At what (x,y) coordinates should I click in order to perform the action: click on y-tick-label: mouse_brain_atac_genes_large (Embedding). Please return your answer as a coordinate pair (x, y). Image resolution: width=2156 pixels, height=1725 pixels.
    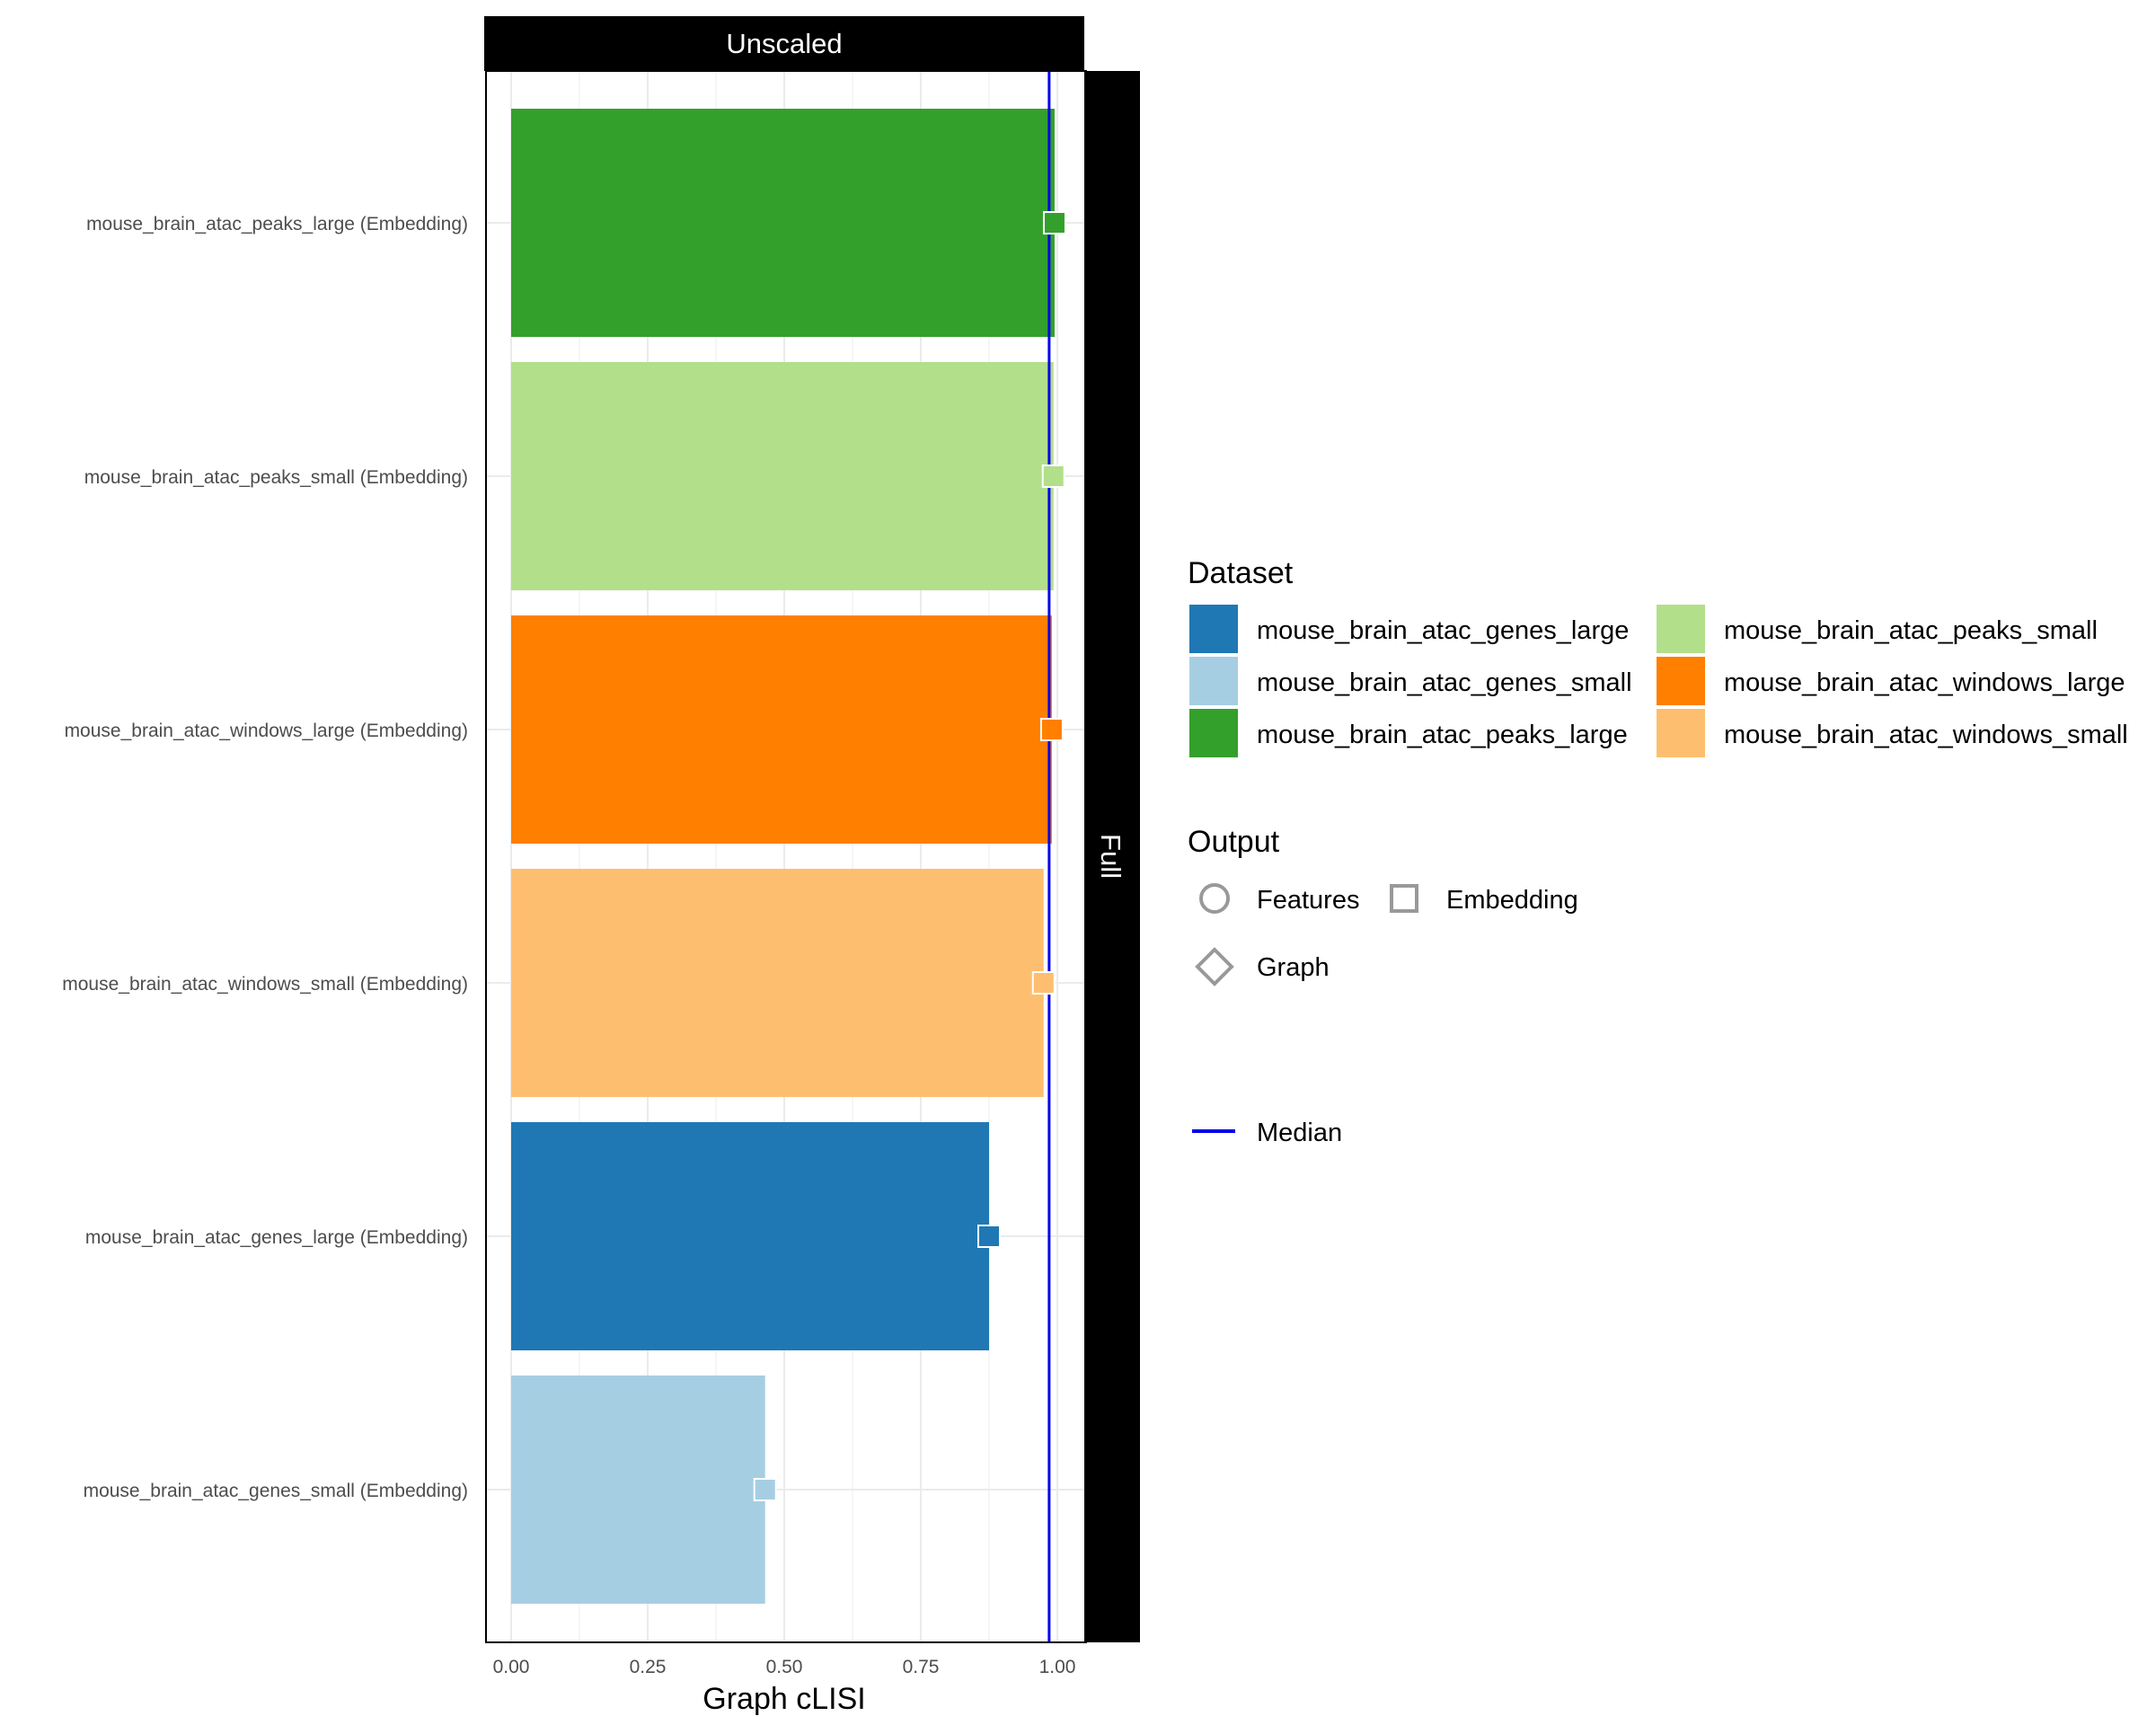
    Looking at the image, I should click on (276, 1237).